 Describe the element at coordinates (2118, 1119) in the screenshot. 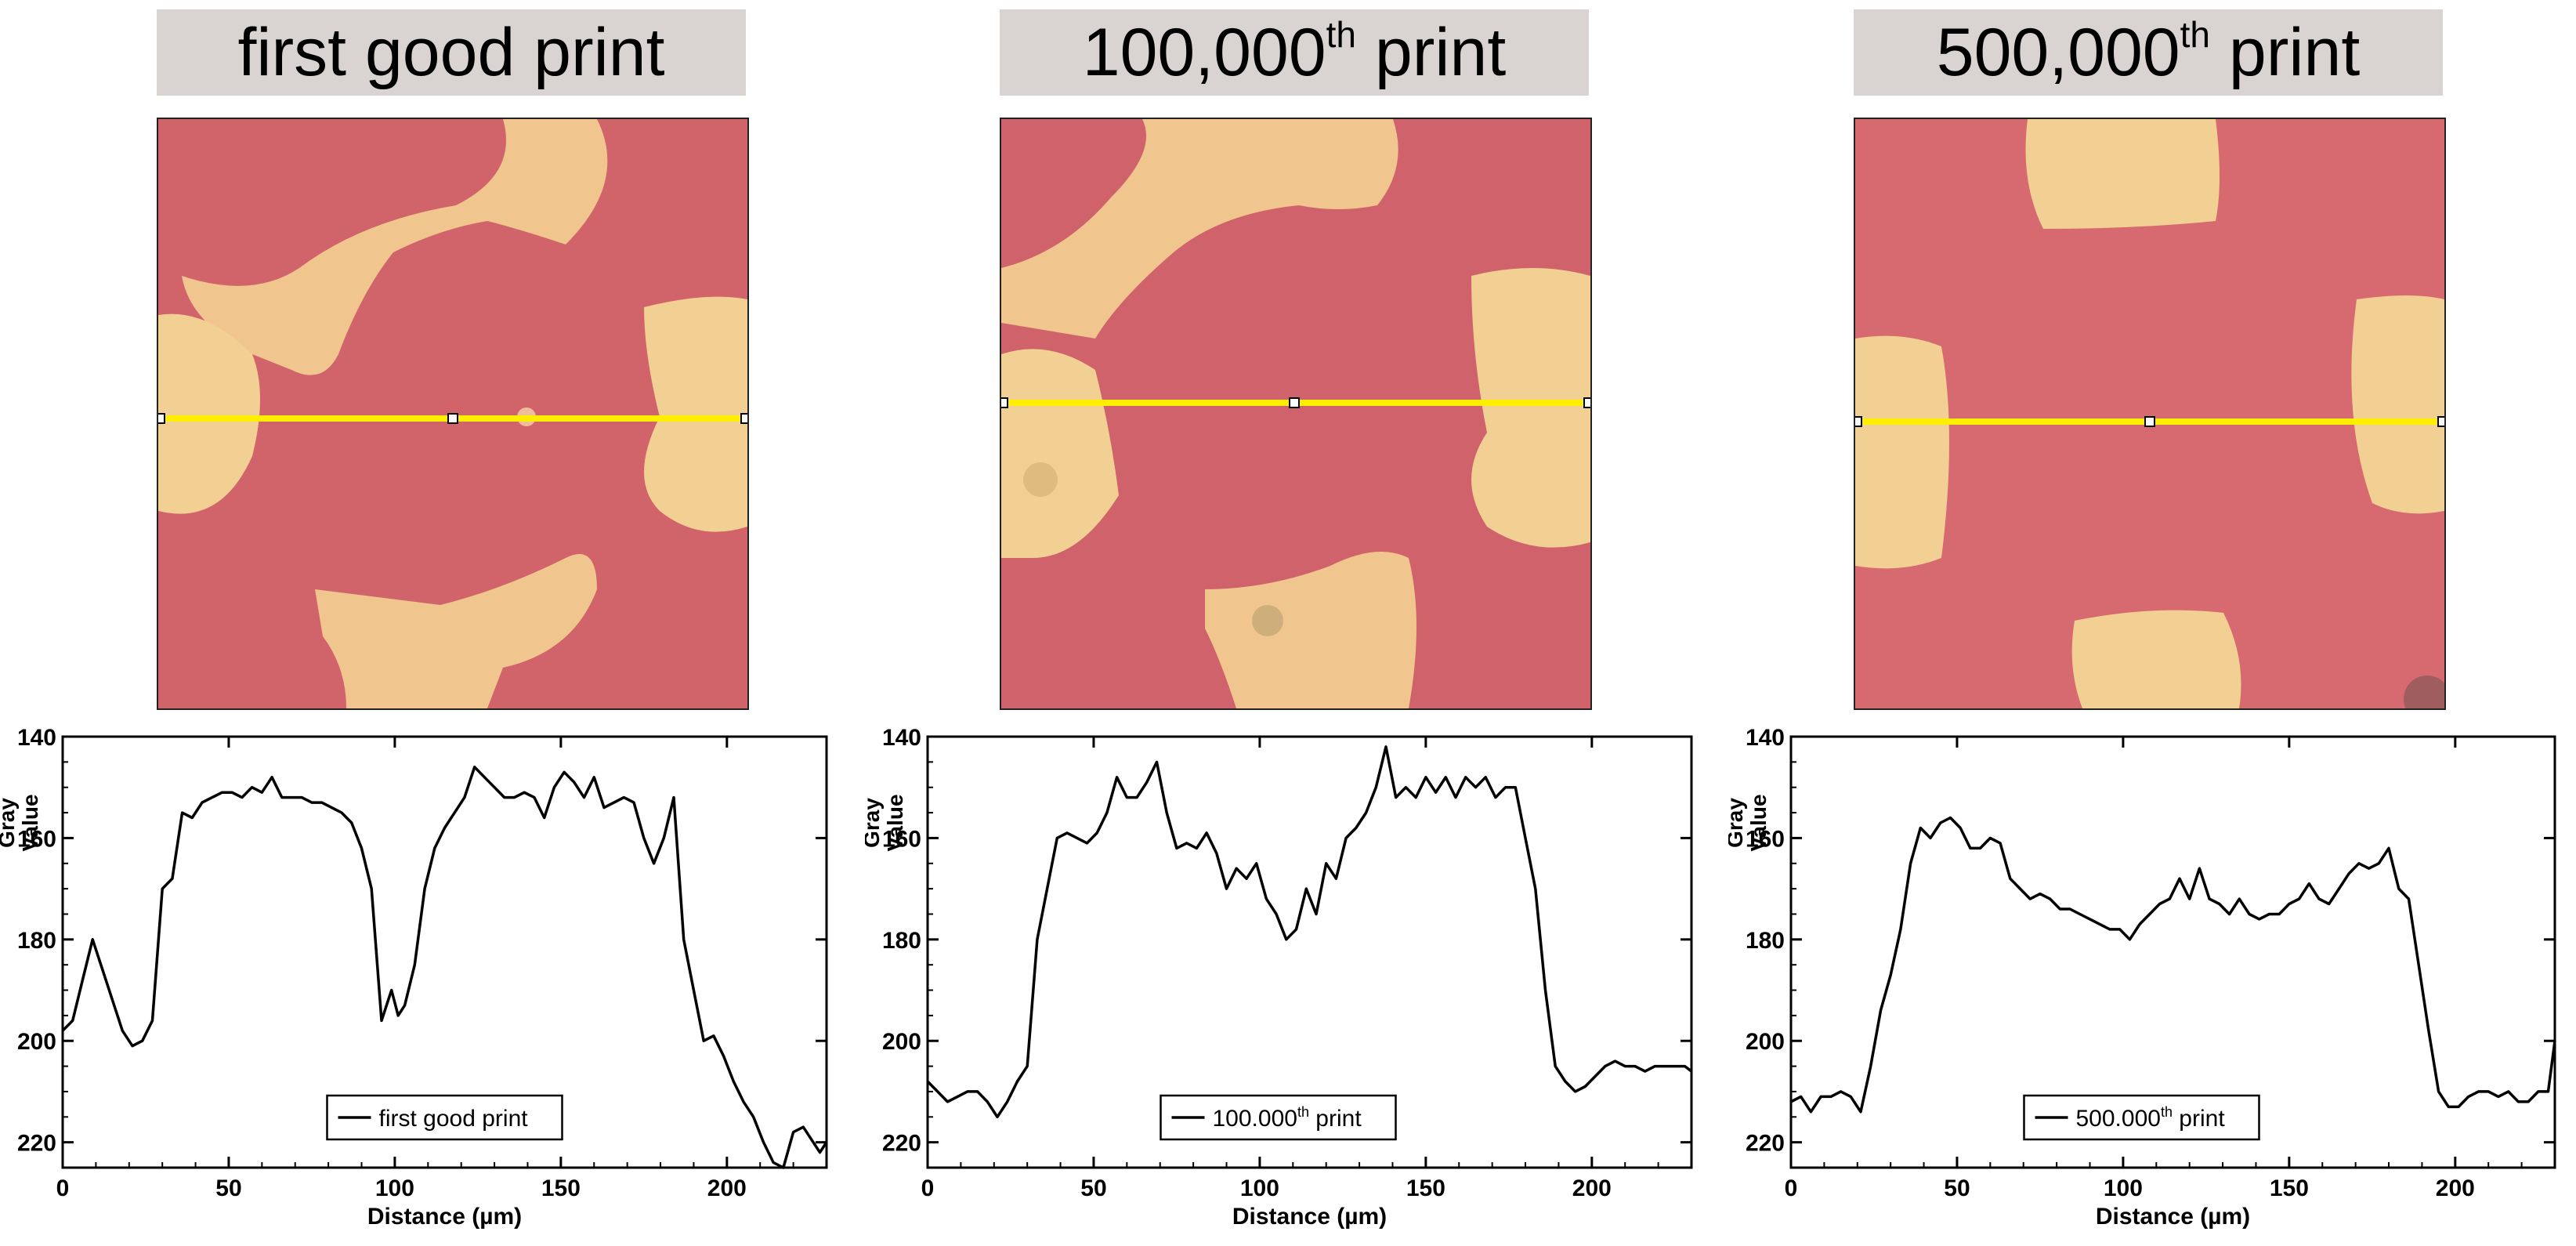

I see `legend-label-main: 500.000` at that location.